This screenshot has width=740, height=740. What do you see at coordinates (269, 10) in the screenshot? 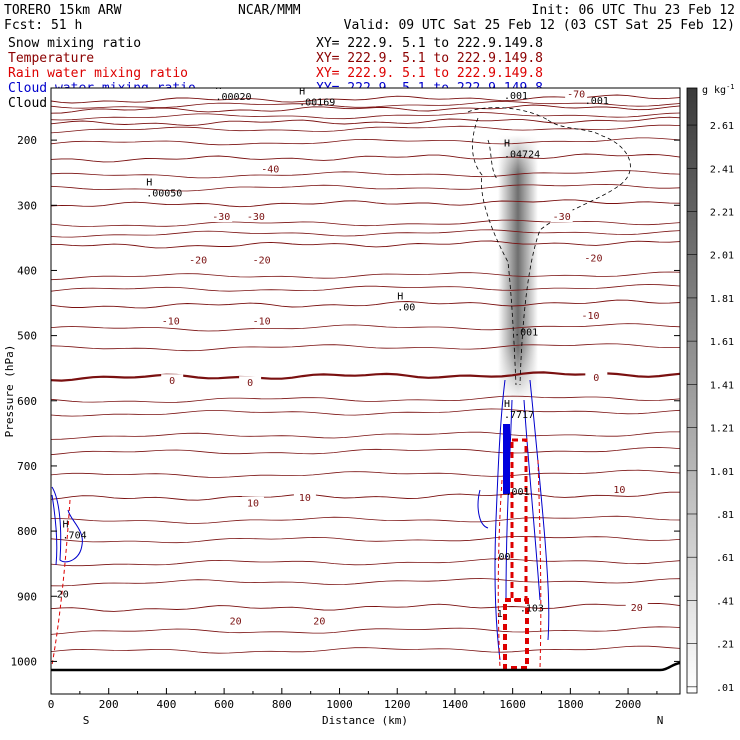
I see `center-title: NCAR/MMM` at bounding box center [269, 10].